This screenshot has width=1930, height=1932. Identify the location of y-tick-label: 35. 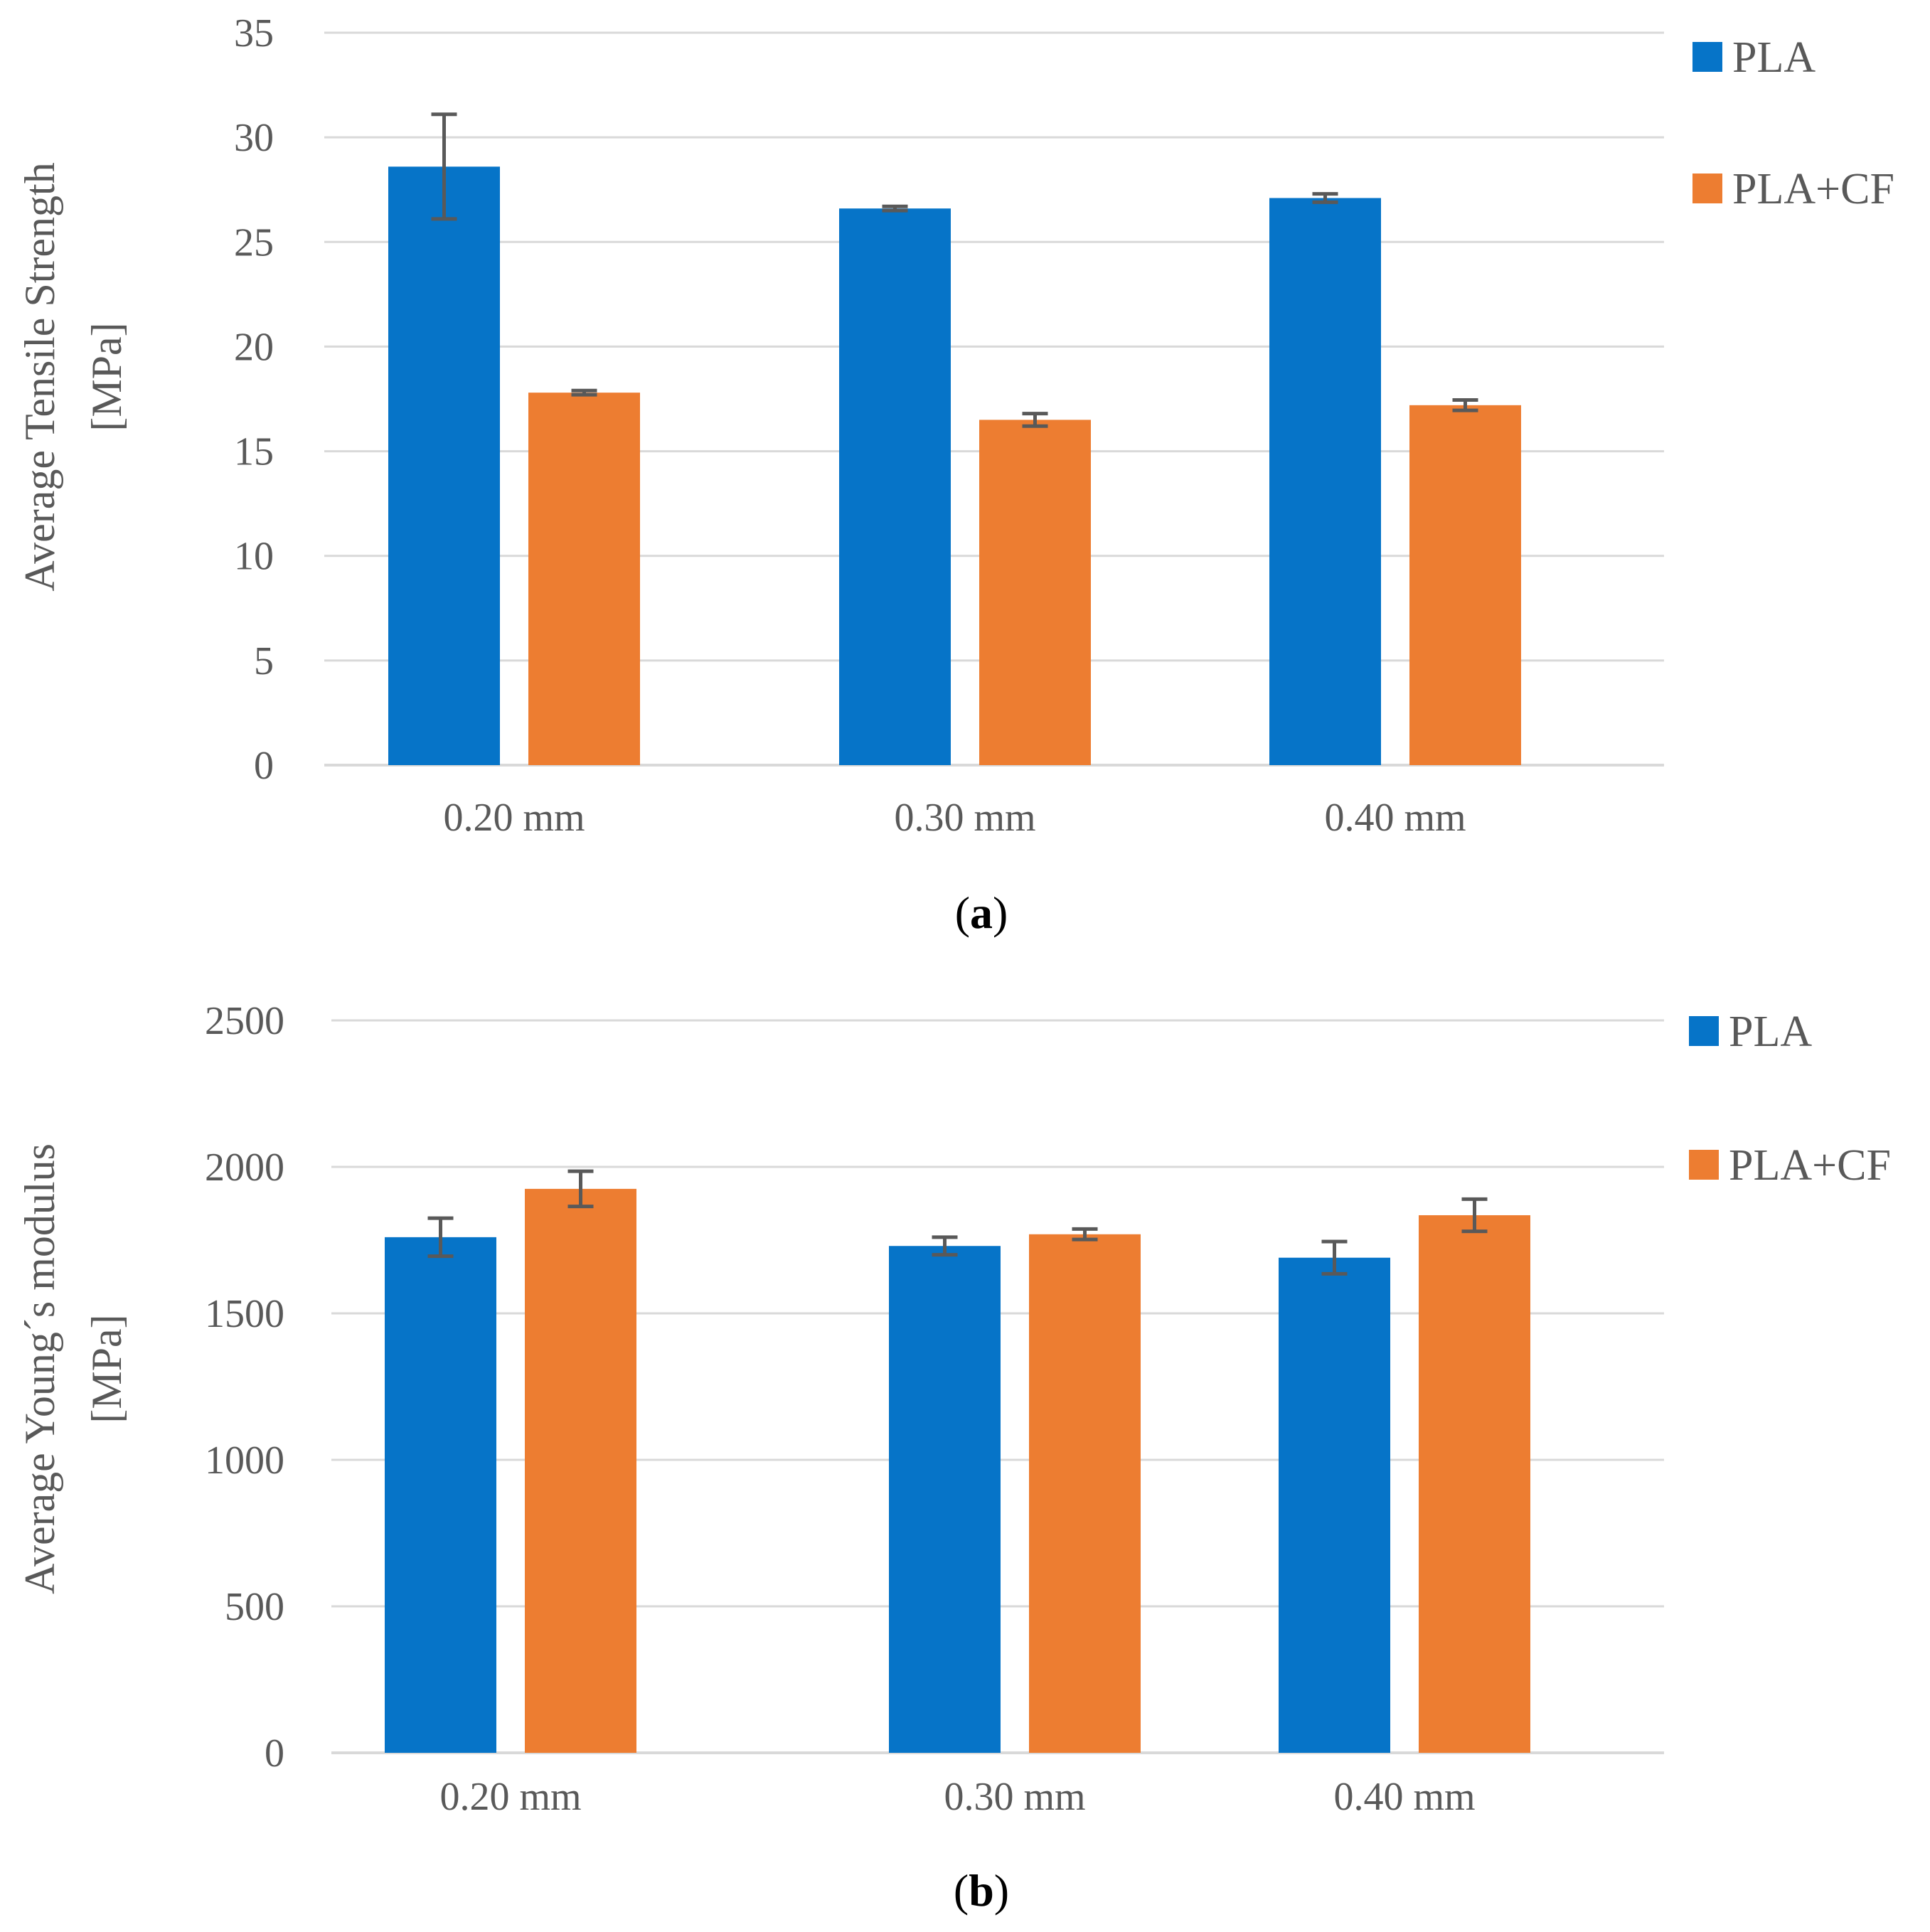
(254, 33).